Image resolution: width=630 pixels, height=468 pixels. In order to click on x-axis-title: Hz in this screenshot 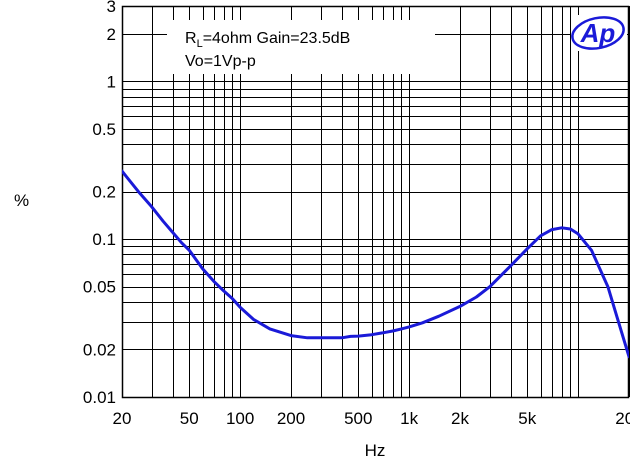, I will do `click(375, 450)`.